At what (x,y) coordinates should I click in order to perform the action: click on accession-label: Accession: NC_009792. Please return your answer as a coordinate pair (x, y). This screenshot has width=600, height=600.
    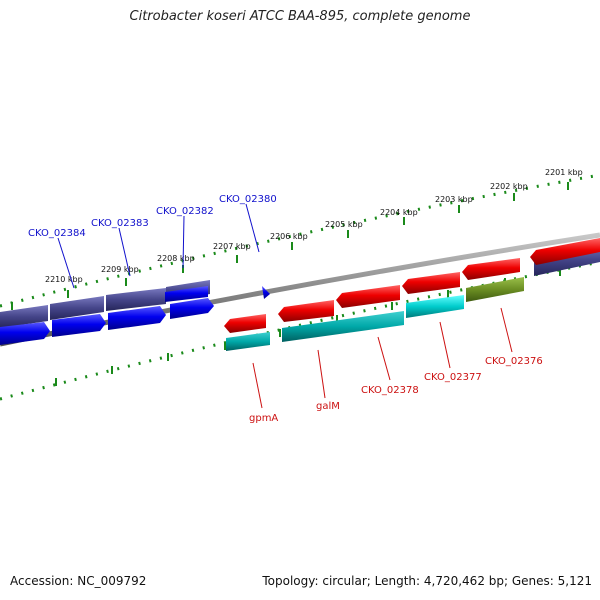
    Looking at the image, I should click on (78, 581).